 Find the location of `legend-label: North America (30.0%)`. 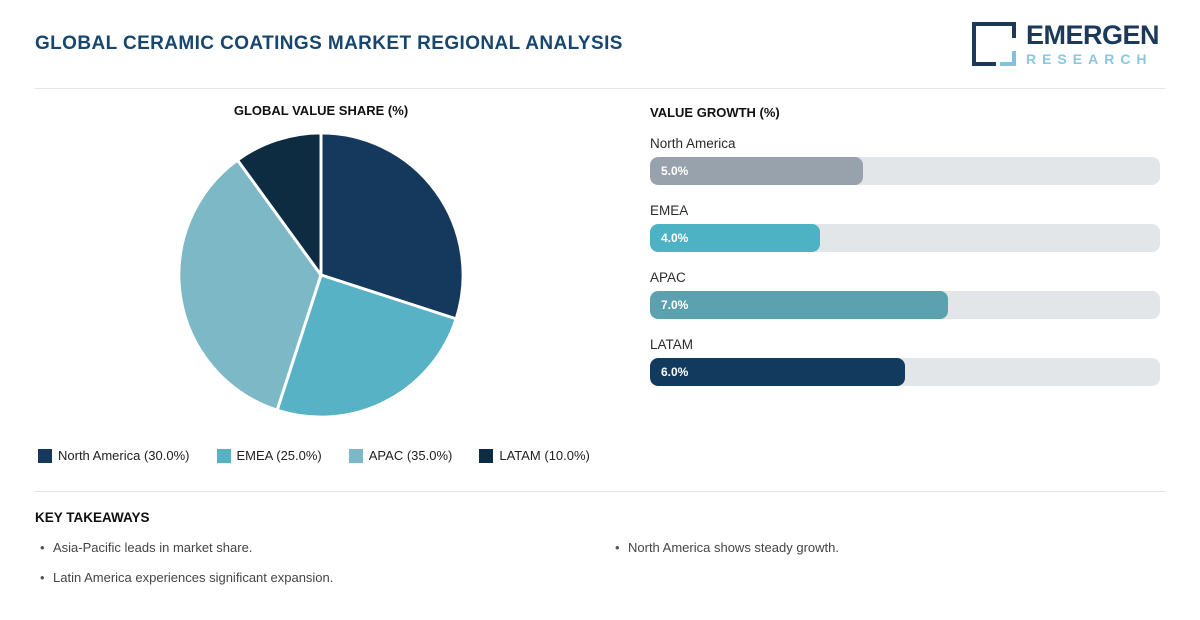

legend-label: North America (30.0%) is located at coordinates (124, 455).